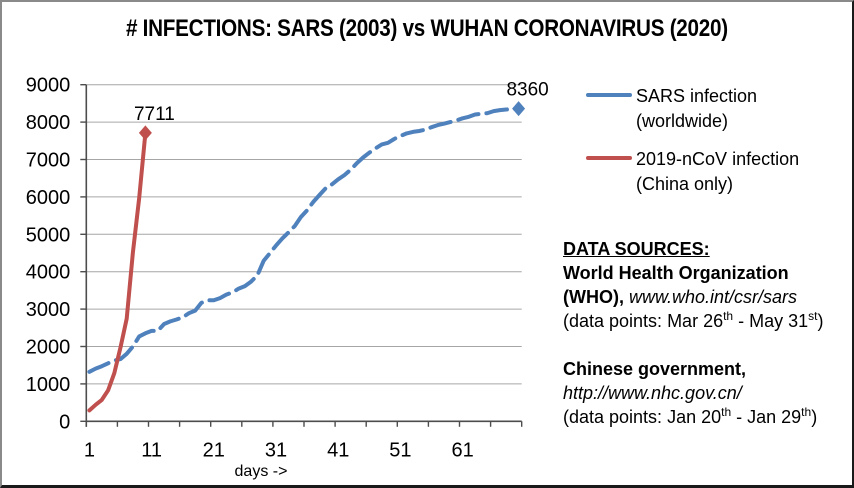 The height and width of the screenshot is (488, 854). I want to click on y-tick-label: 5000, so click(48, 235).